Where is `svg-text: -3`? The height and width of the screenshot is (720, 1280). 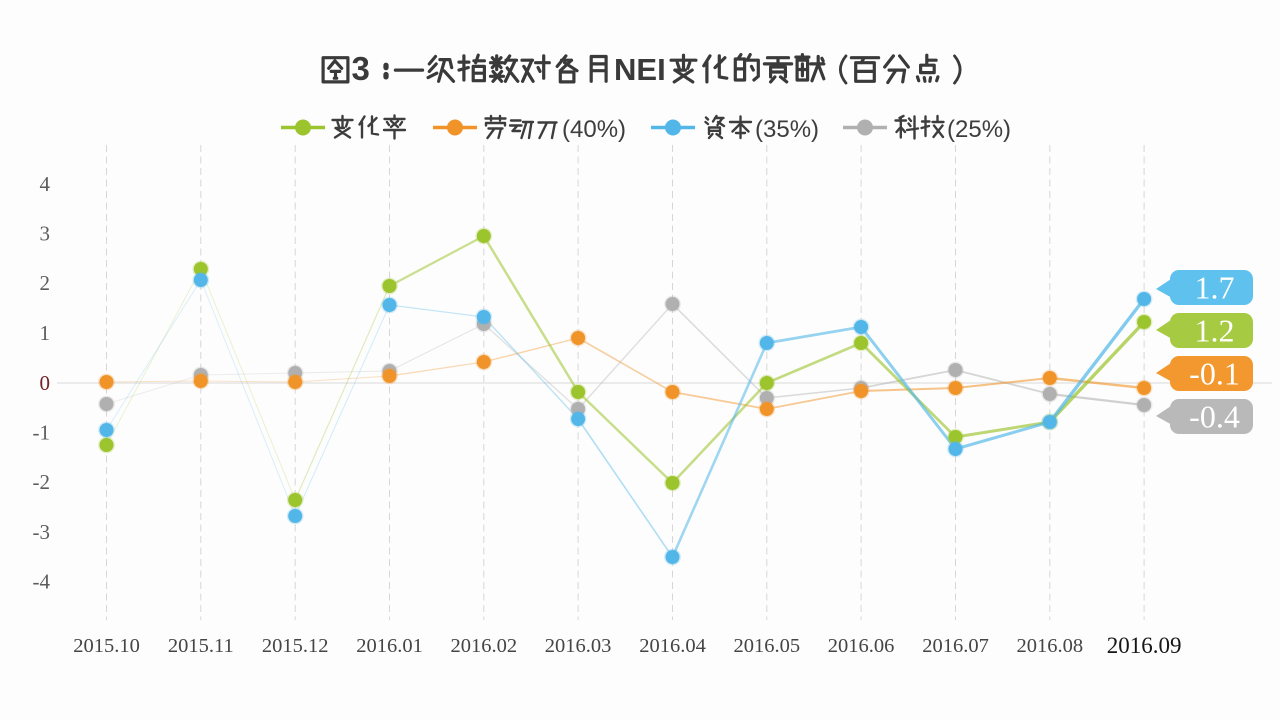 svg-text: -3 is located at coordinates (42, 532).